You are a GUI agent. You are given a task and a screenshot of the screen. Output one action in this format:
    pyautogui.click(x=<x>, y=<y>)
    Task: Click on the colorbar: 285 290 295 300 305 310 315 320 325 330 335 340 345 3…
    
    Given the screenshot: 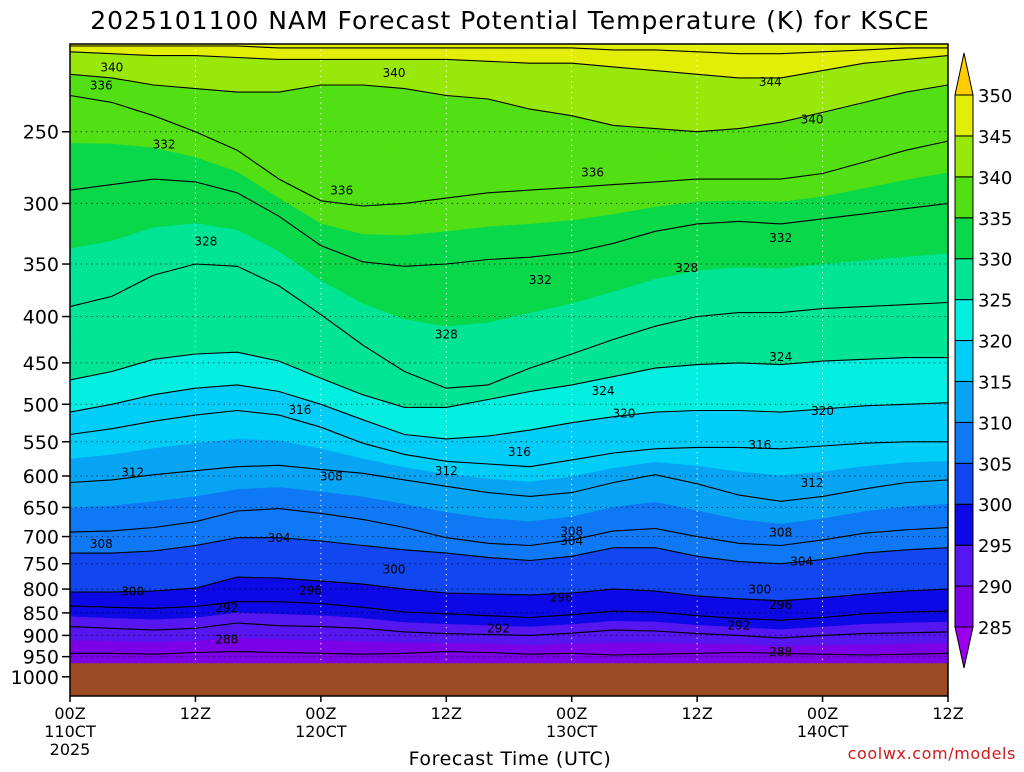 What is the action you would take?
    pyautogui.click(x=983, y=360)
    